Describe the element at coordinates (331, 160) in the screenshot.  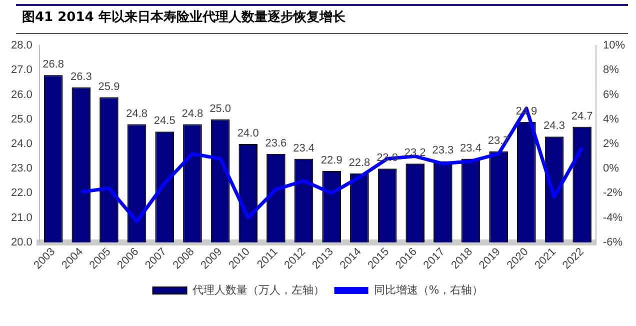
I see `data-label: 22.9` at that location.